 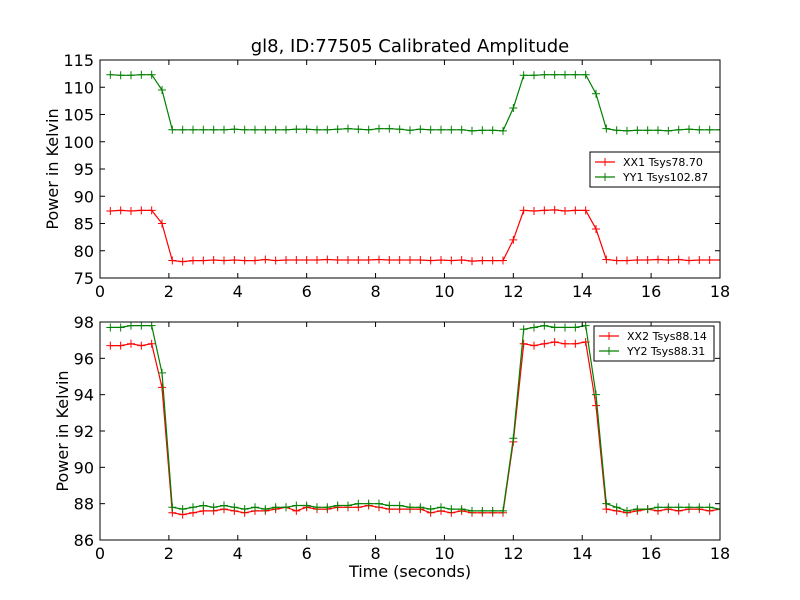 I want to click on x-tick-label: 6, so click(x=307, y=291).